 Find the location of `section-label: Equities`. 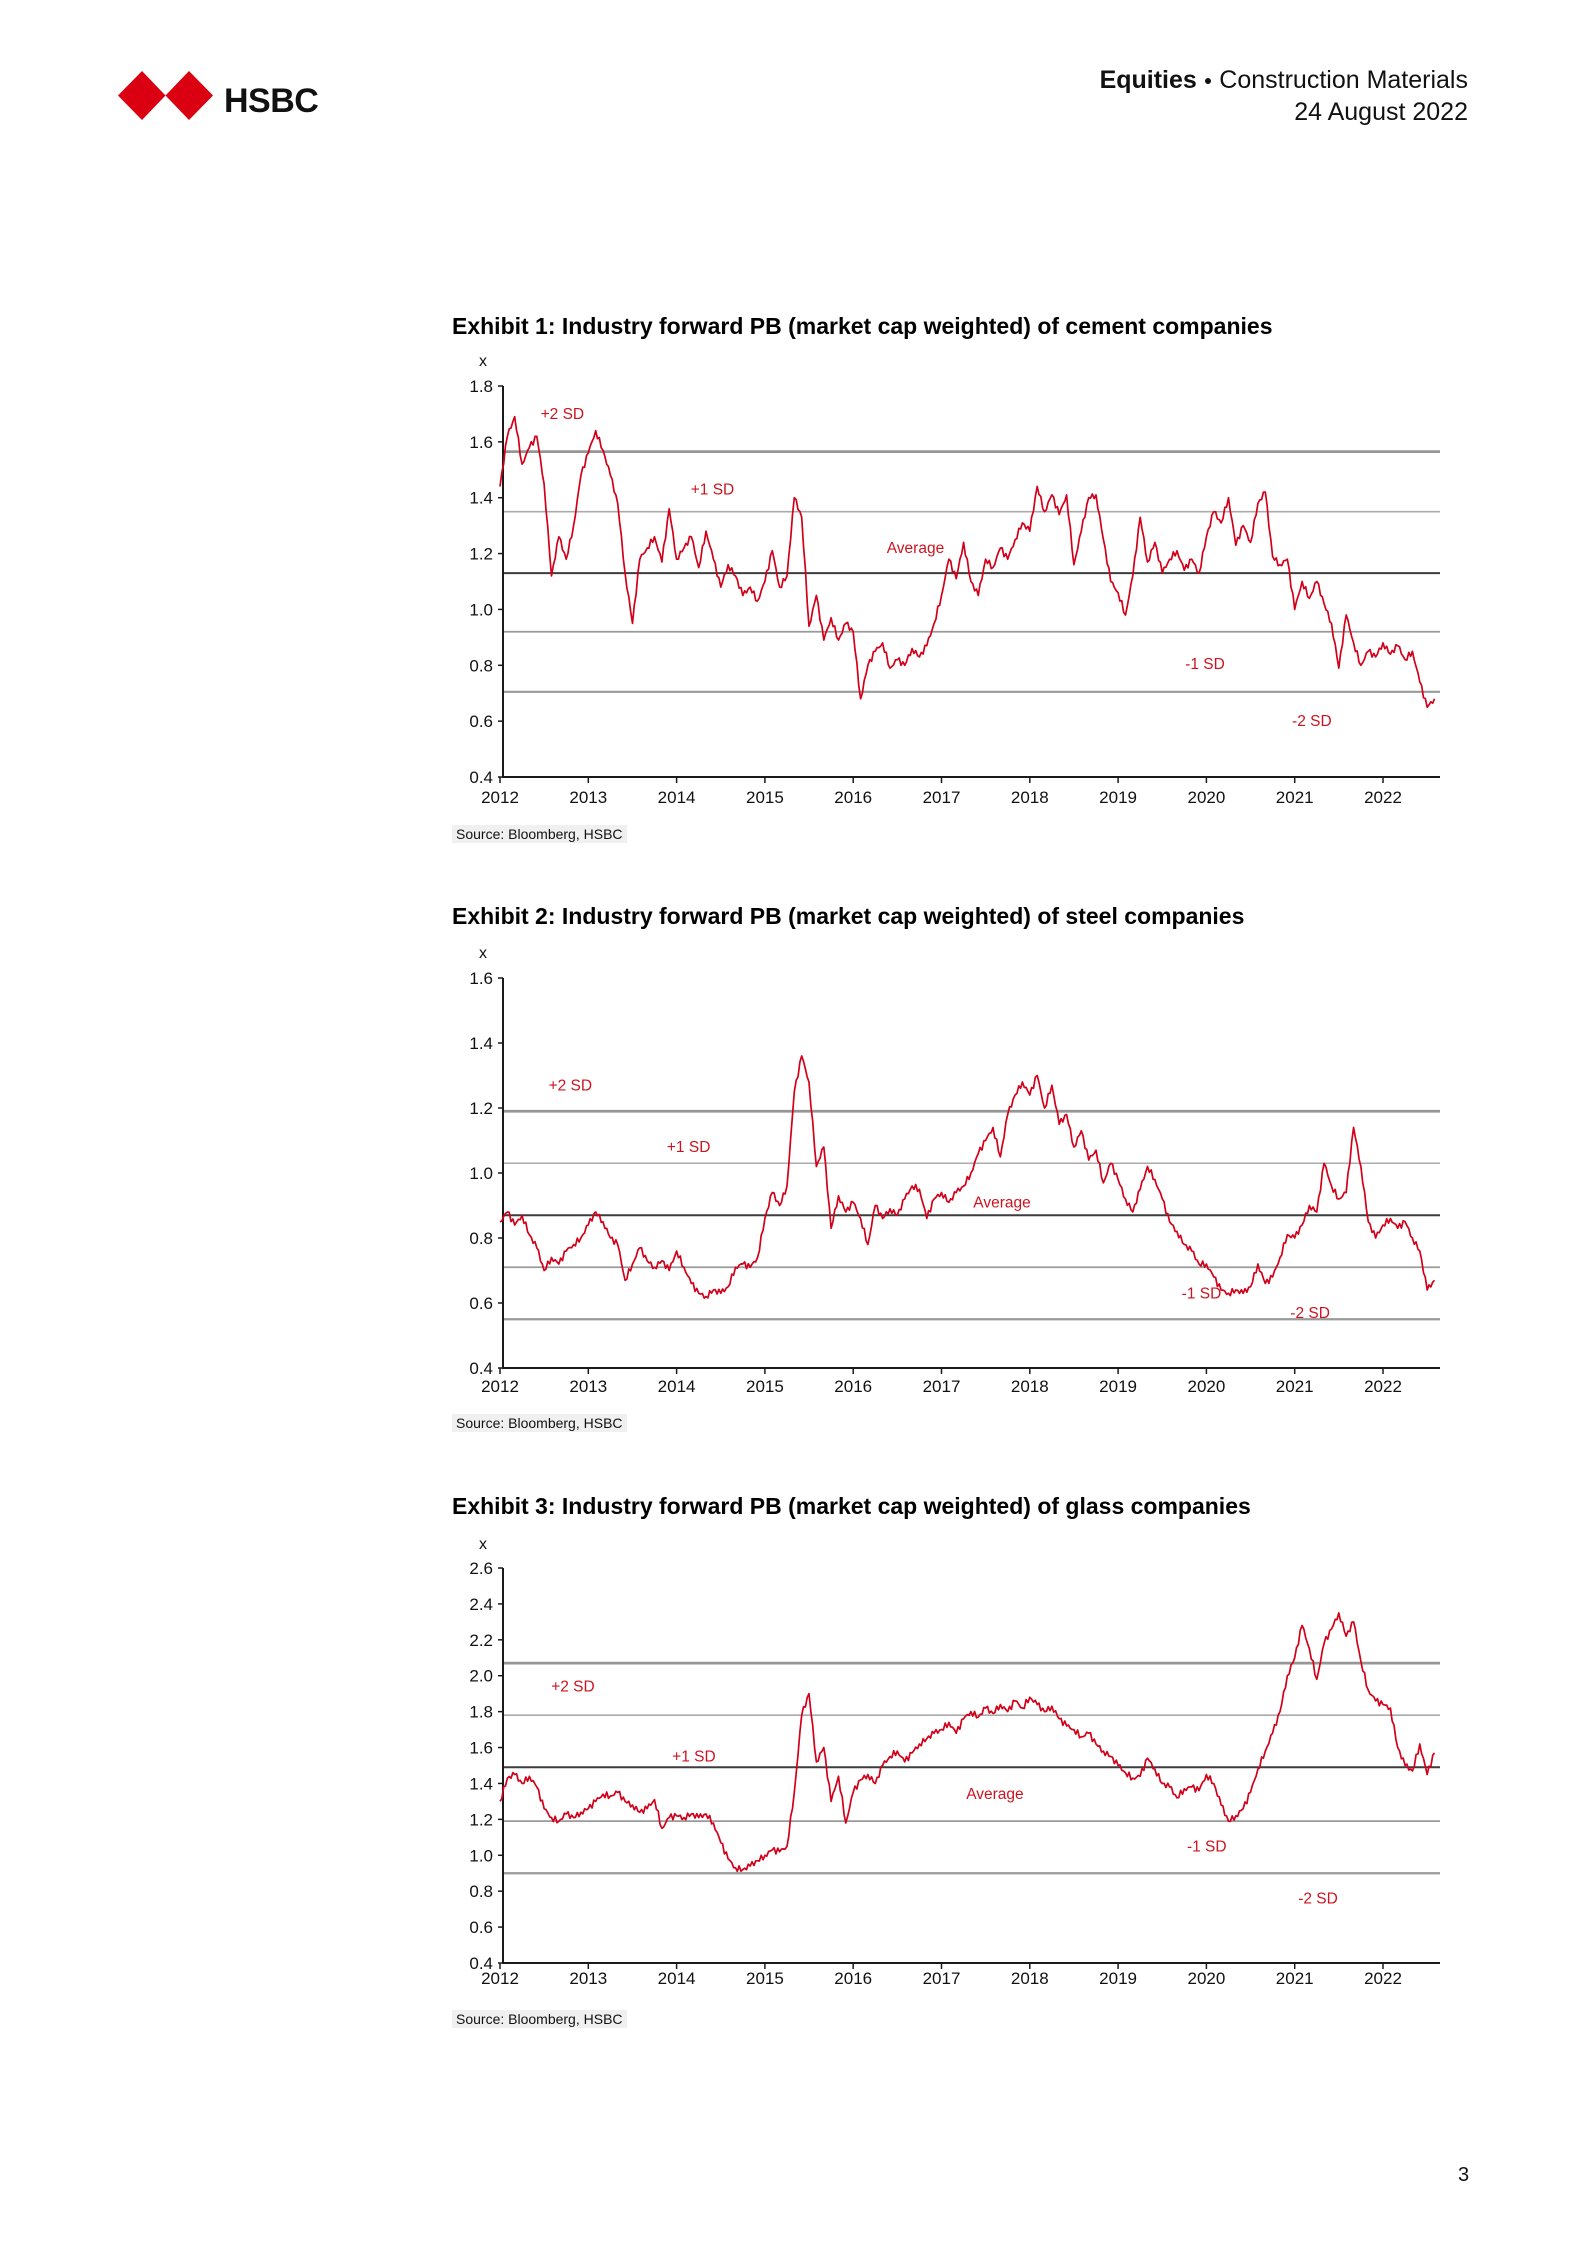

section-label: Equities is located at coordinates (1148, 80).